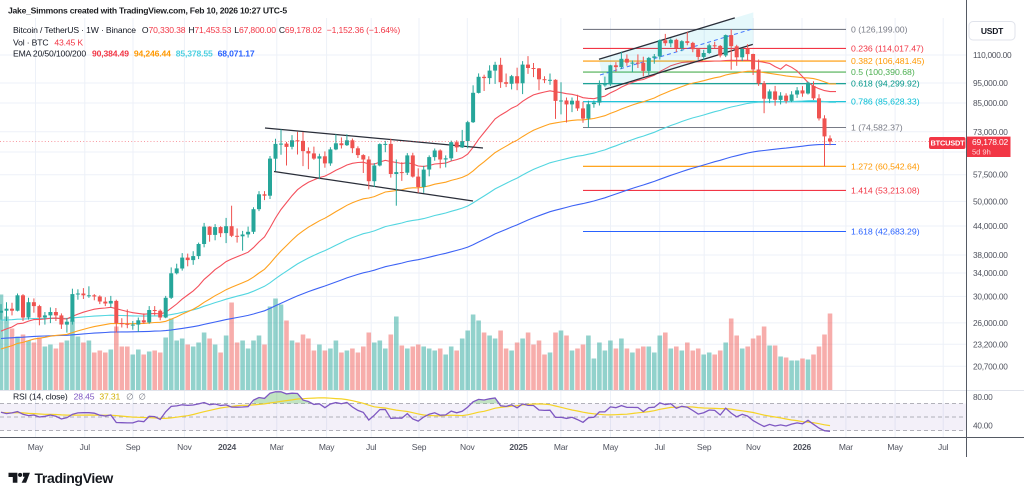  What do you see at coordinates (877, 128) in the screenshot?
I see `svg-text: 1 (74,582.37)` at bounding box center [877, 128].